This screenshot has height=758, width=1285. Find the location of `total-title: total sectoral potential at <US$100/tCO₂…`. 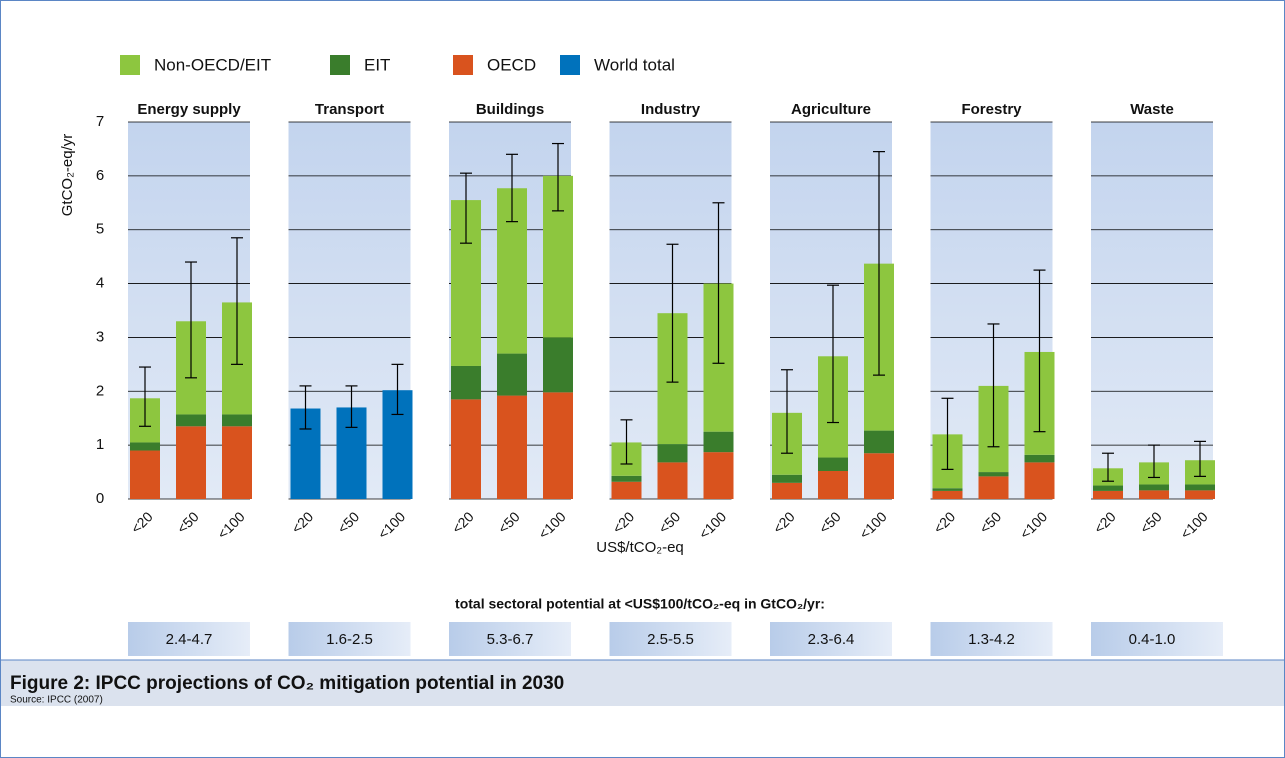

total-title: total sectoral potential at <US$100/tCO₂… is located at coordinates (640, 604).